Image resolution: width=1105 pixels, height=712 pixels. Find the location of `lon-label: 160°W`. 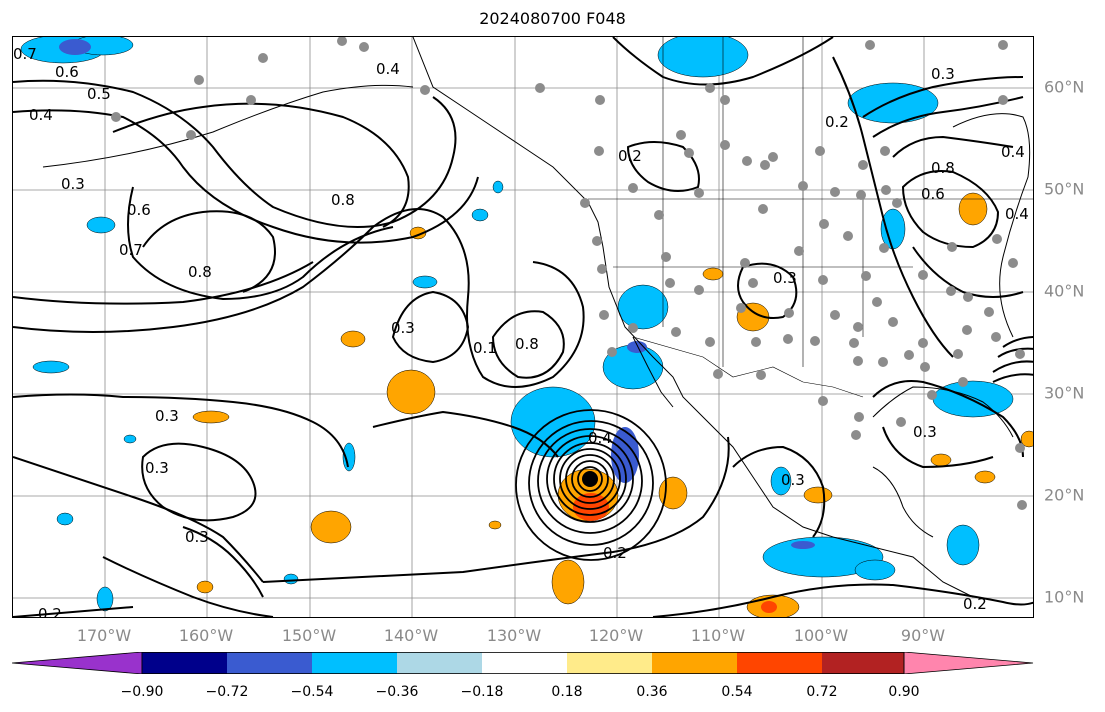

lon-label: 160°W is located at coordinates (206, 635).